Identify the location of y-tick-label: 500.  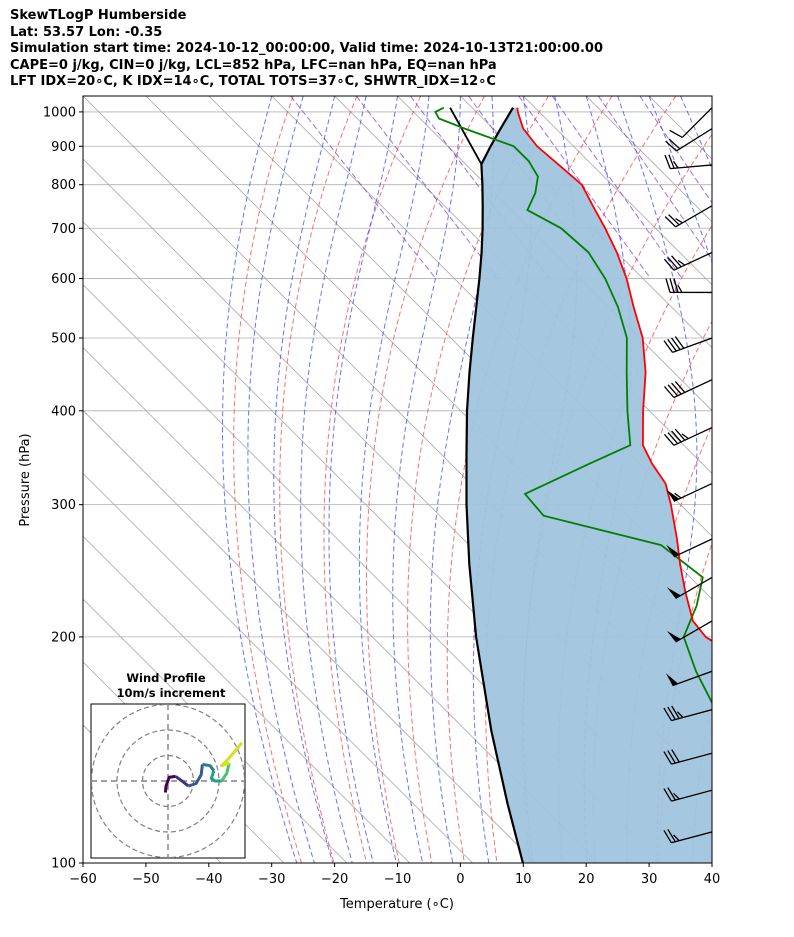
(63, 339).